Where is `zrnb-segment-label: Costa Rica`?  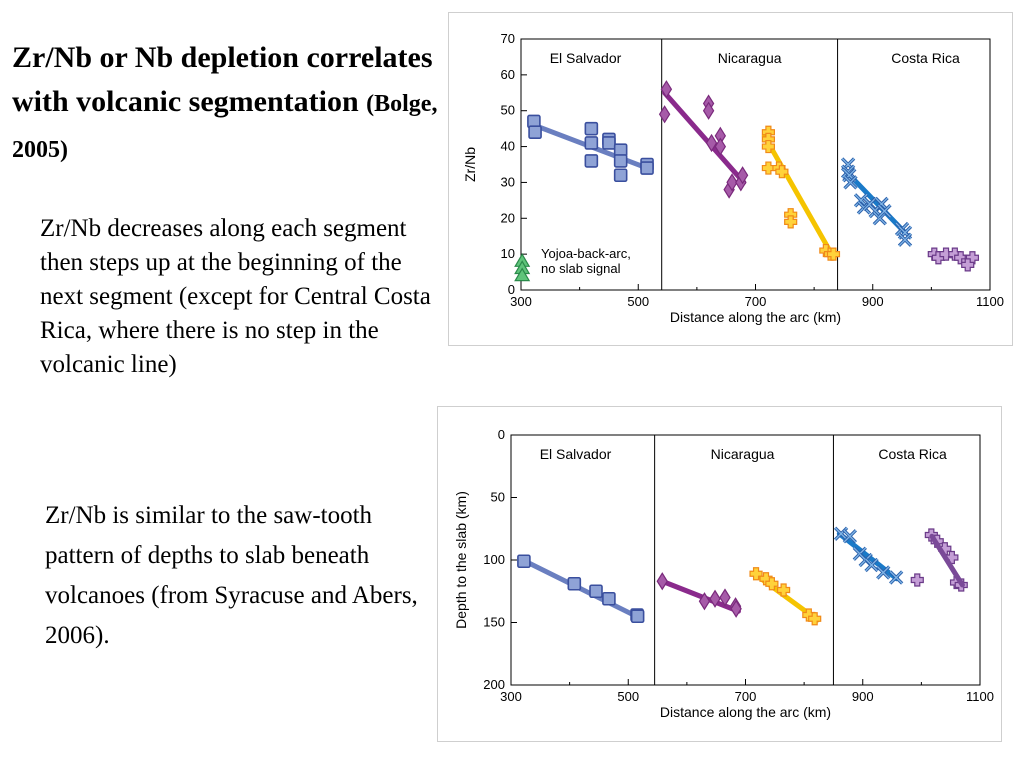
zrnb-segment-label: Costa Rica is located at coordinates (925, 58).